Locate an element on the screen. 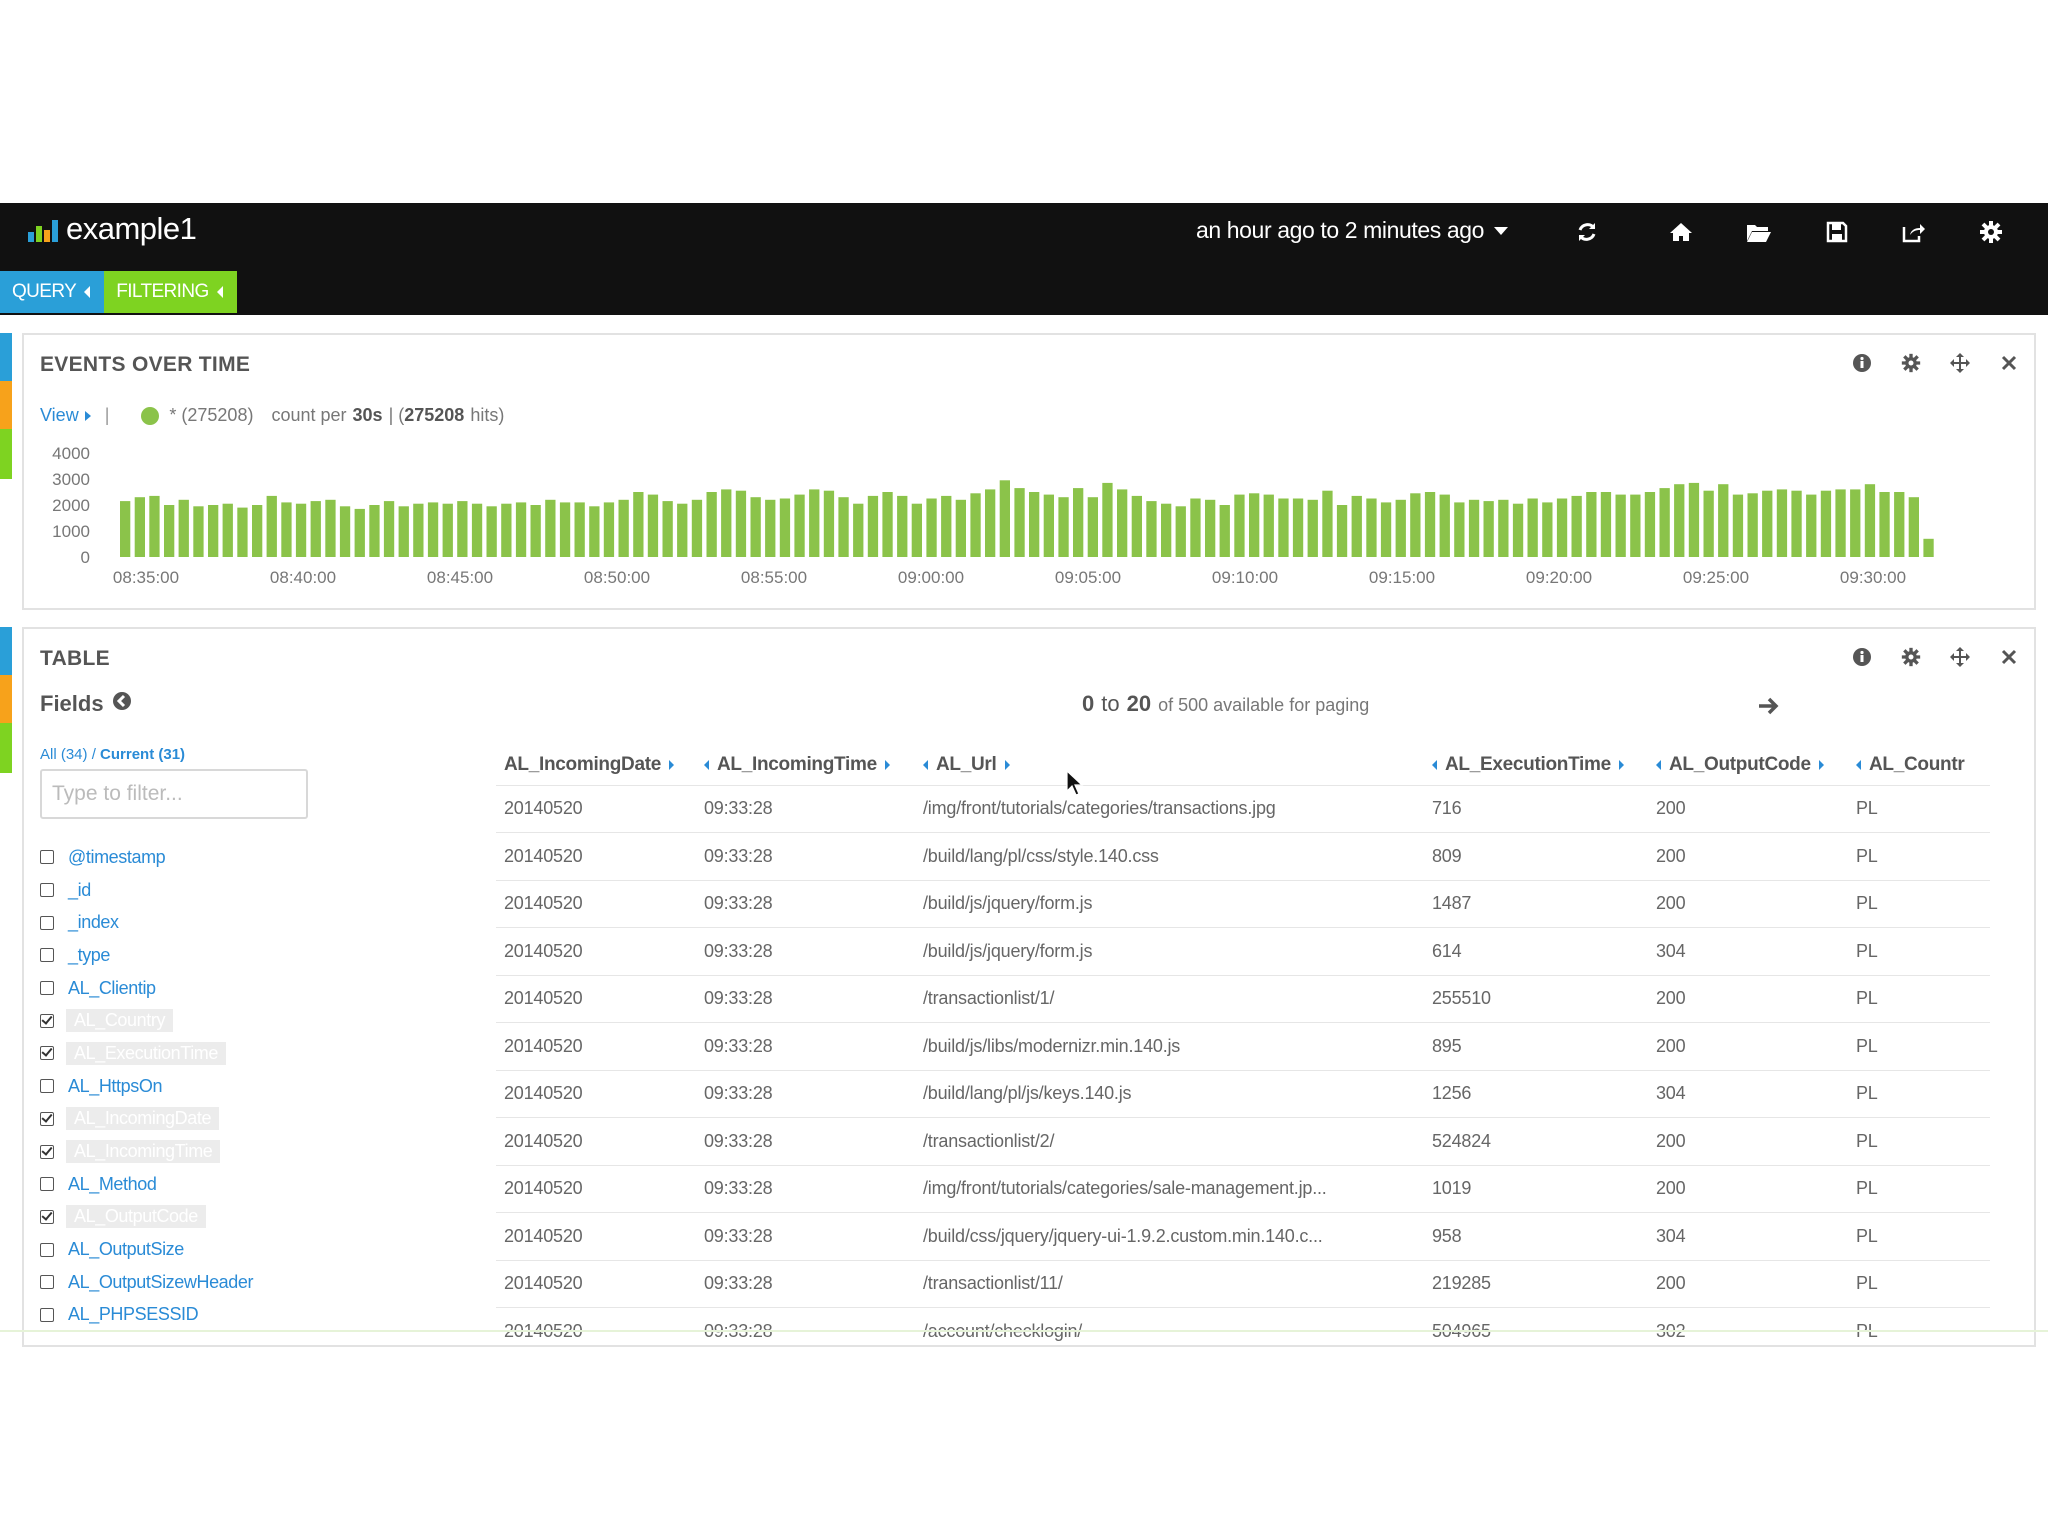  move-icon is located at coordinates (1959, 656).